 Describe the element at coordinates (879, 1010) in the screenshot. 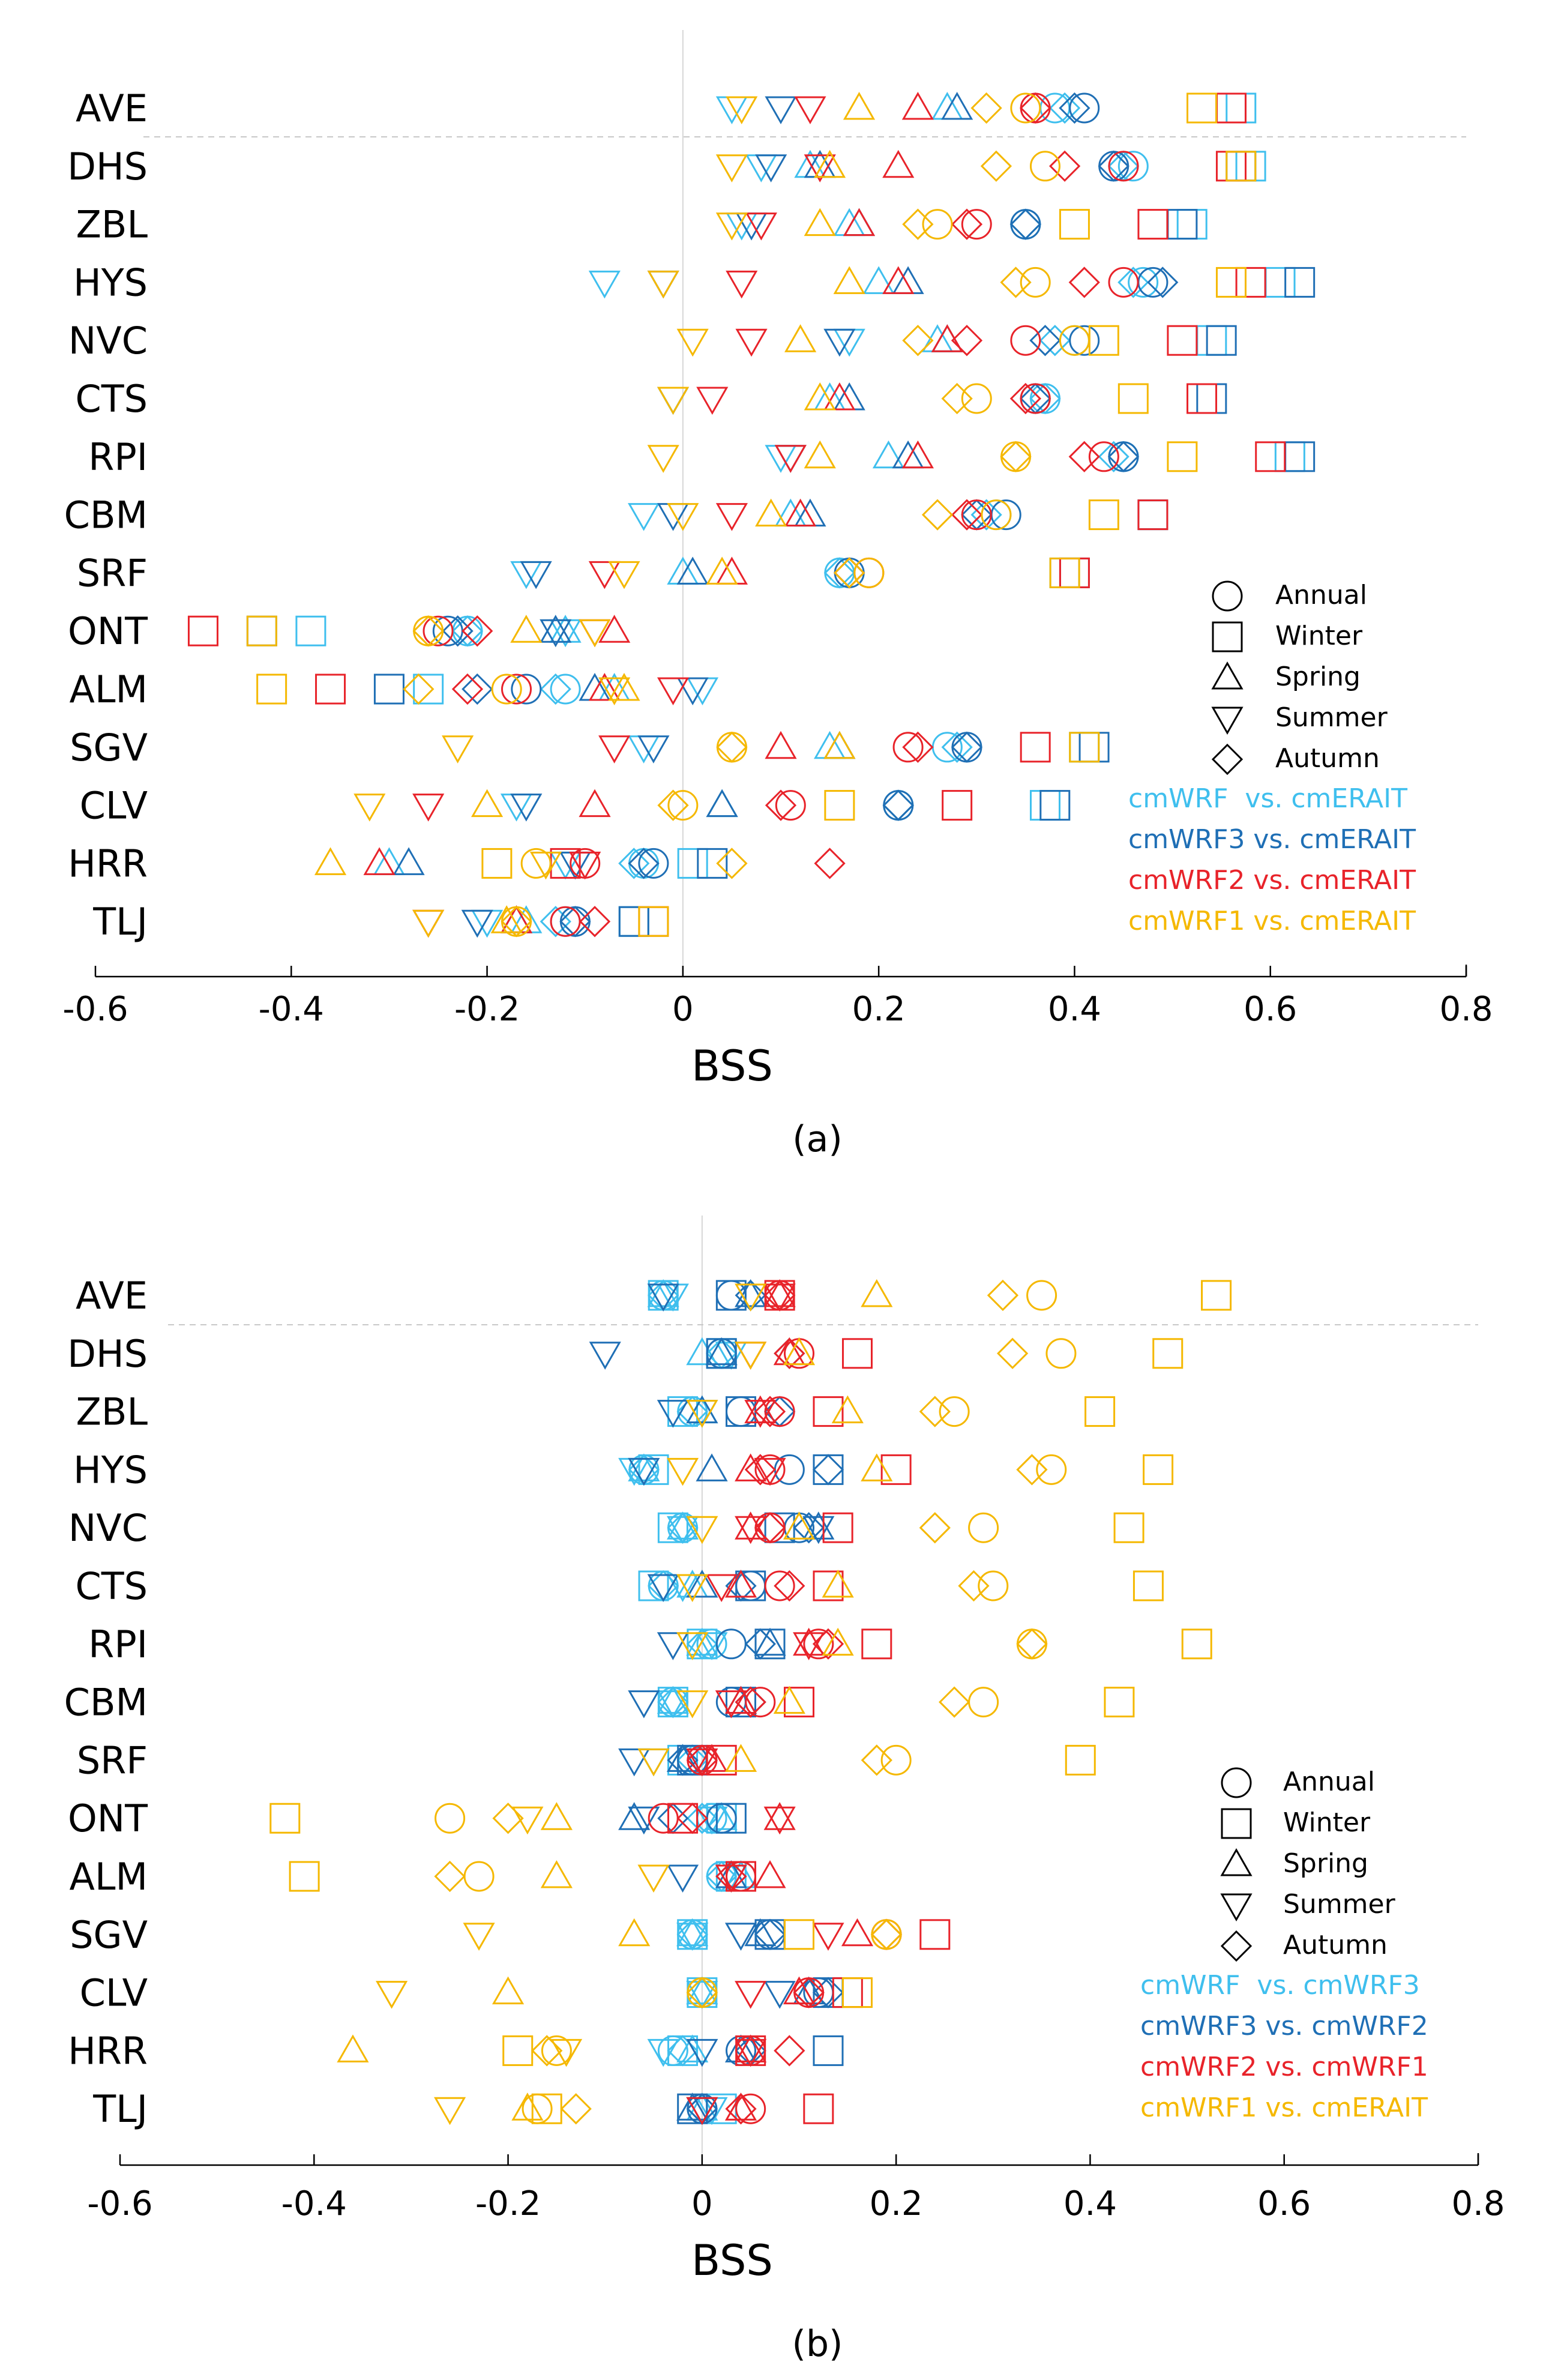

I see `x-tick-label: 0.2` at that location.